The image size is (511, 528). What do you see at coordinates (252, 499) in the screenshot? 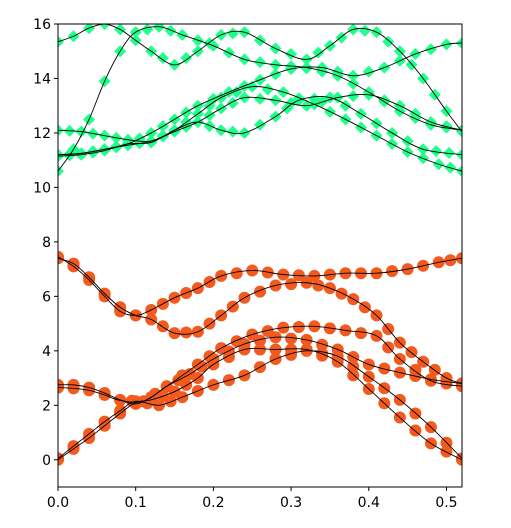
I see `x-axis: 0.0 0.1 0.2 0.3 0.4 0.5` at bounding box center [252, 499].